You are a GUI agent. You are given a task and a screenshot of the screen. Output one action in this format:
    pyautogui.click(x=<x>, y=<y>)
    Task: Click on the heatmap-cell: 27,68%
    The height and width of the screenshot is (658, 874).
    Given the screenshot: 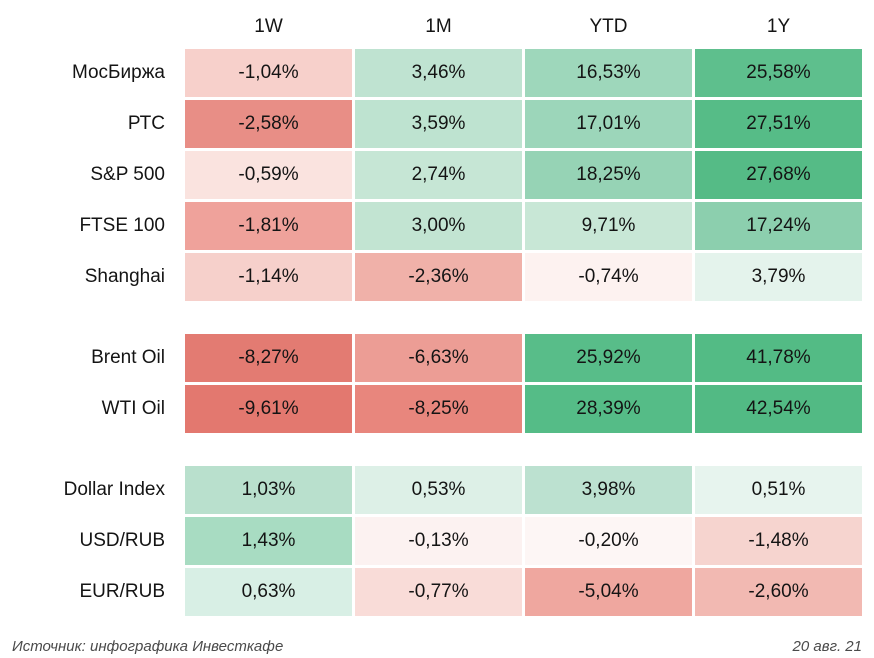 What is the action you would take?
    pyautogui.click(x=778, y=175)
    